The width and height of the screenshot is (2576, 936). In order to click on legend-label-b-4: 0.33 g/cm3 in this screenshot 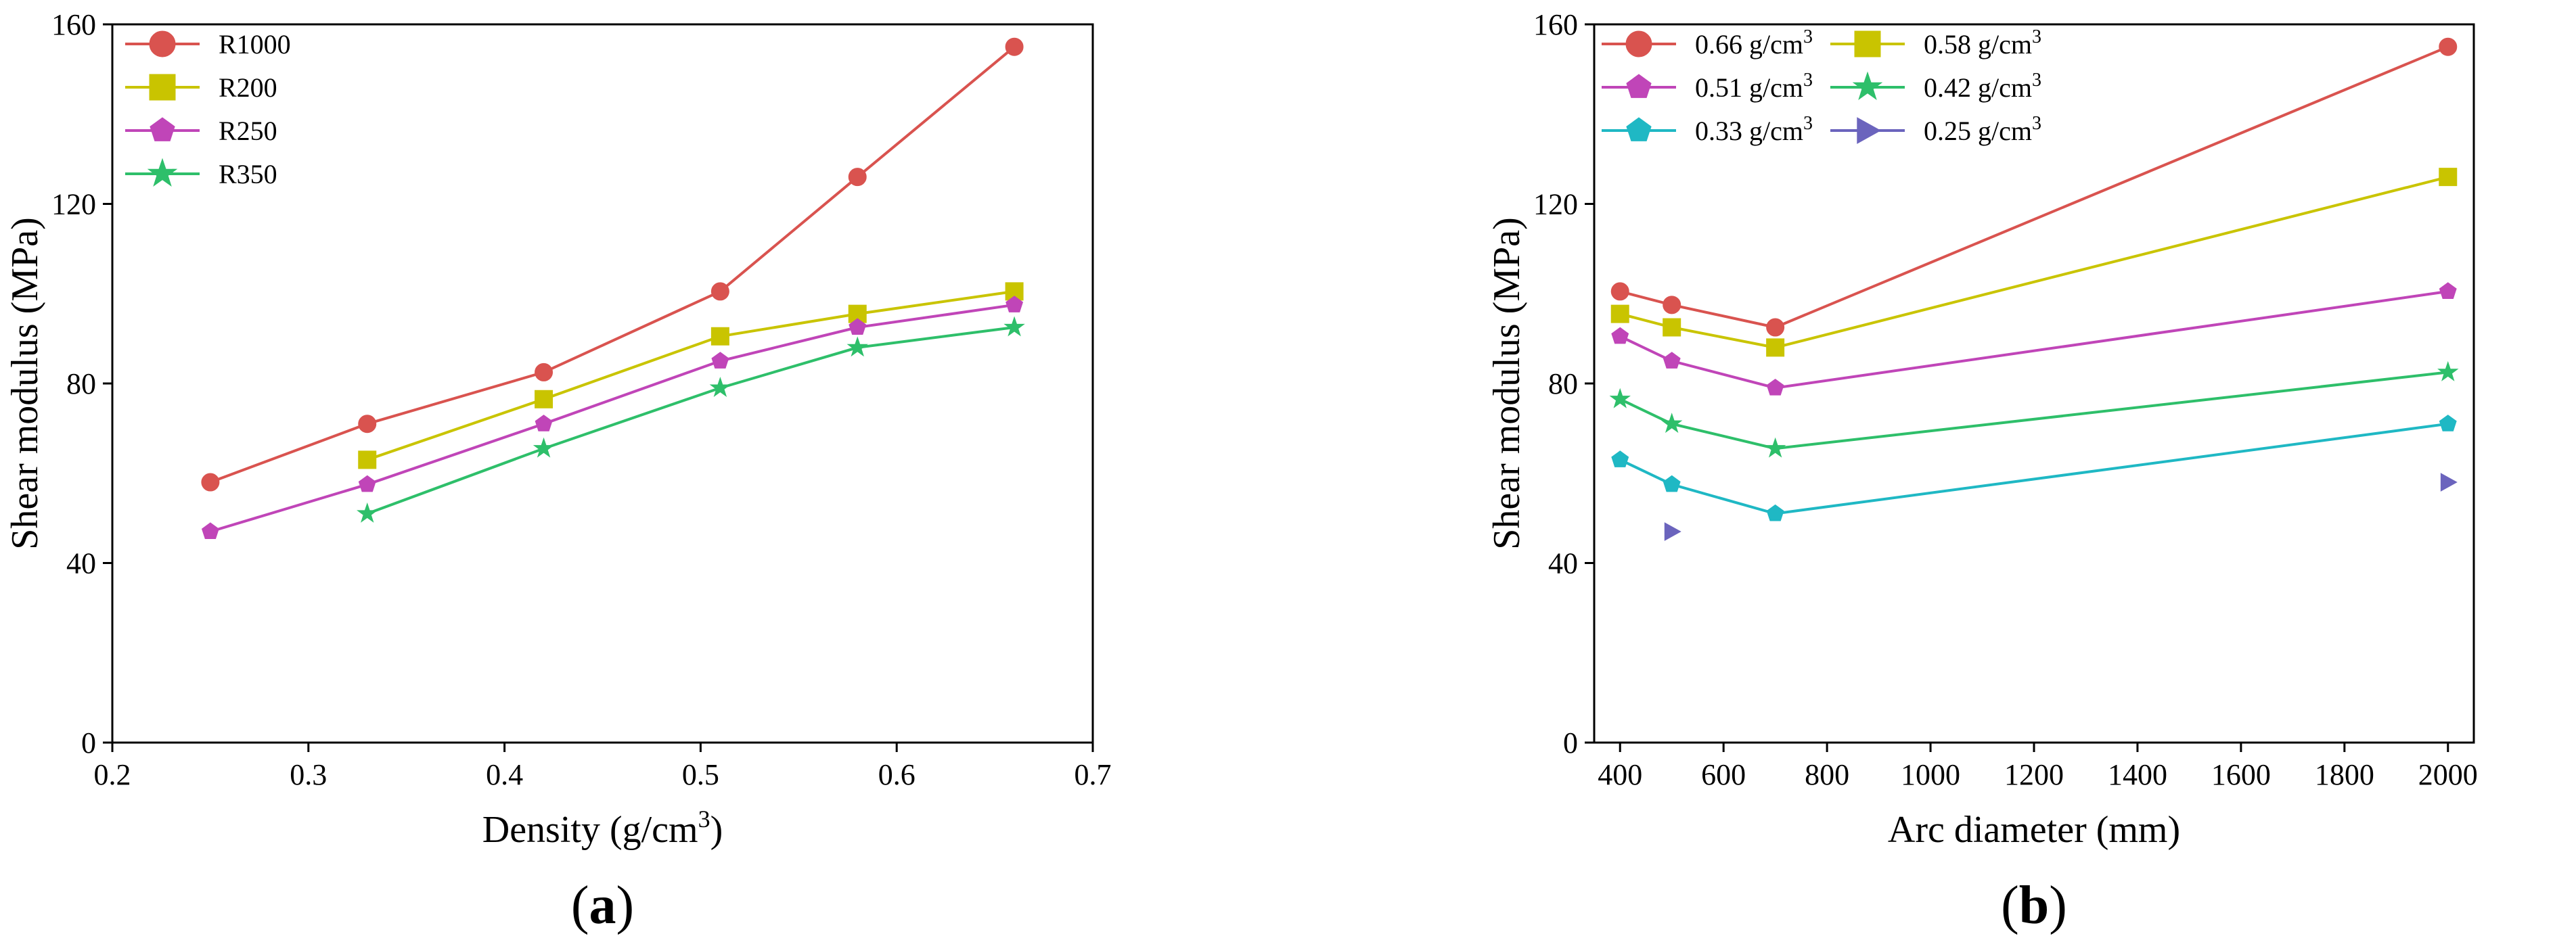, I will do `click(1754, 130)`.